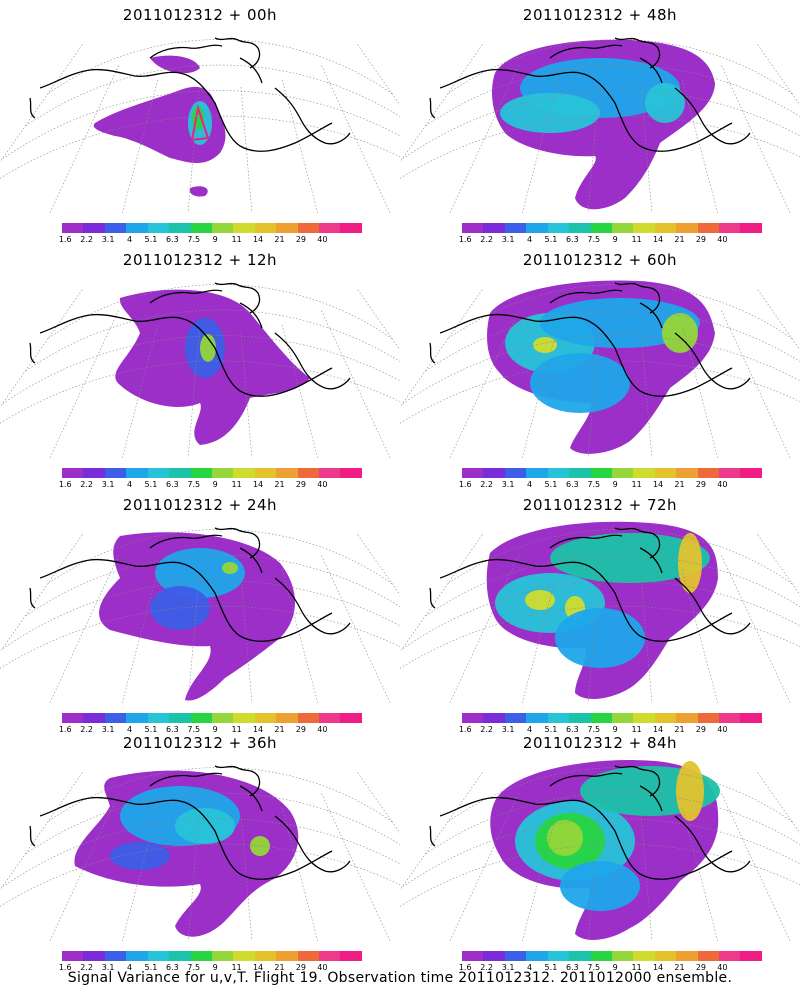 The height and width of the screenshot is (1000, 800). Describe the element at coordinates (551, 239) in the screenshot. I see `colorbar-tick-label: 5.1` at that location.